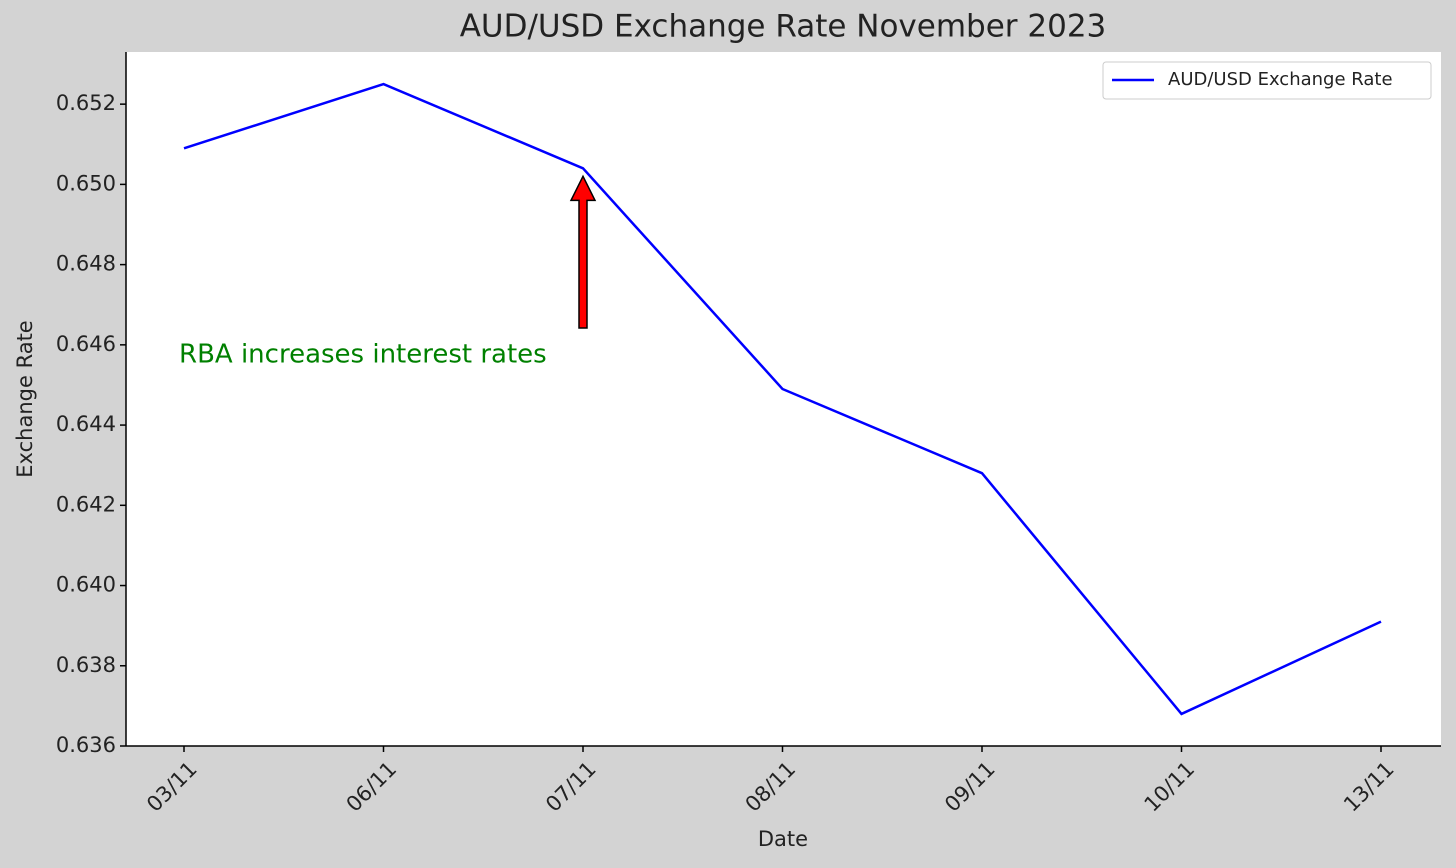 The image size is (1456, 868). I want to click on y-tick-label: 0.644, so click(86, 424).